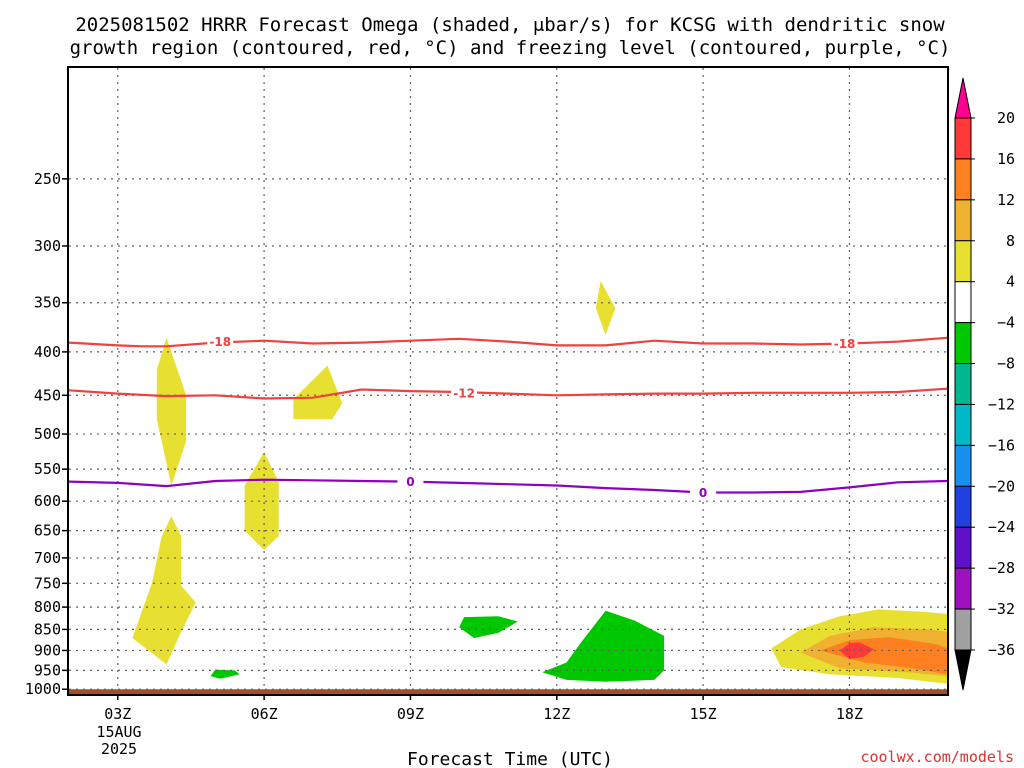 The width and height of the screenshot is (1024, 768). Describe the element at coordinates (47, 650) in the screenshot. I see `ytick-label-900: 900` at that location.